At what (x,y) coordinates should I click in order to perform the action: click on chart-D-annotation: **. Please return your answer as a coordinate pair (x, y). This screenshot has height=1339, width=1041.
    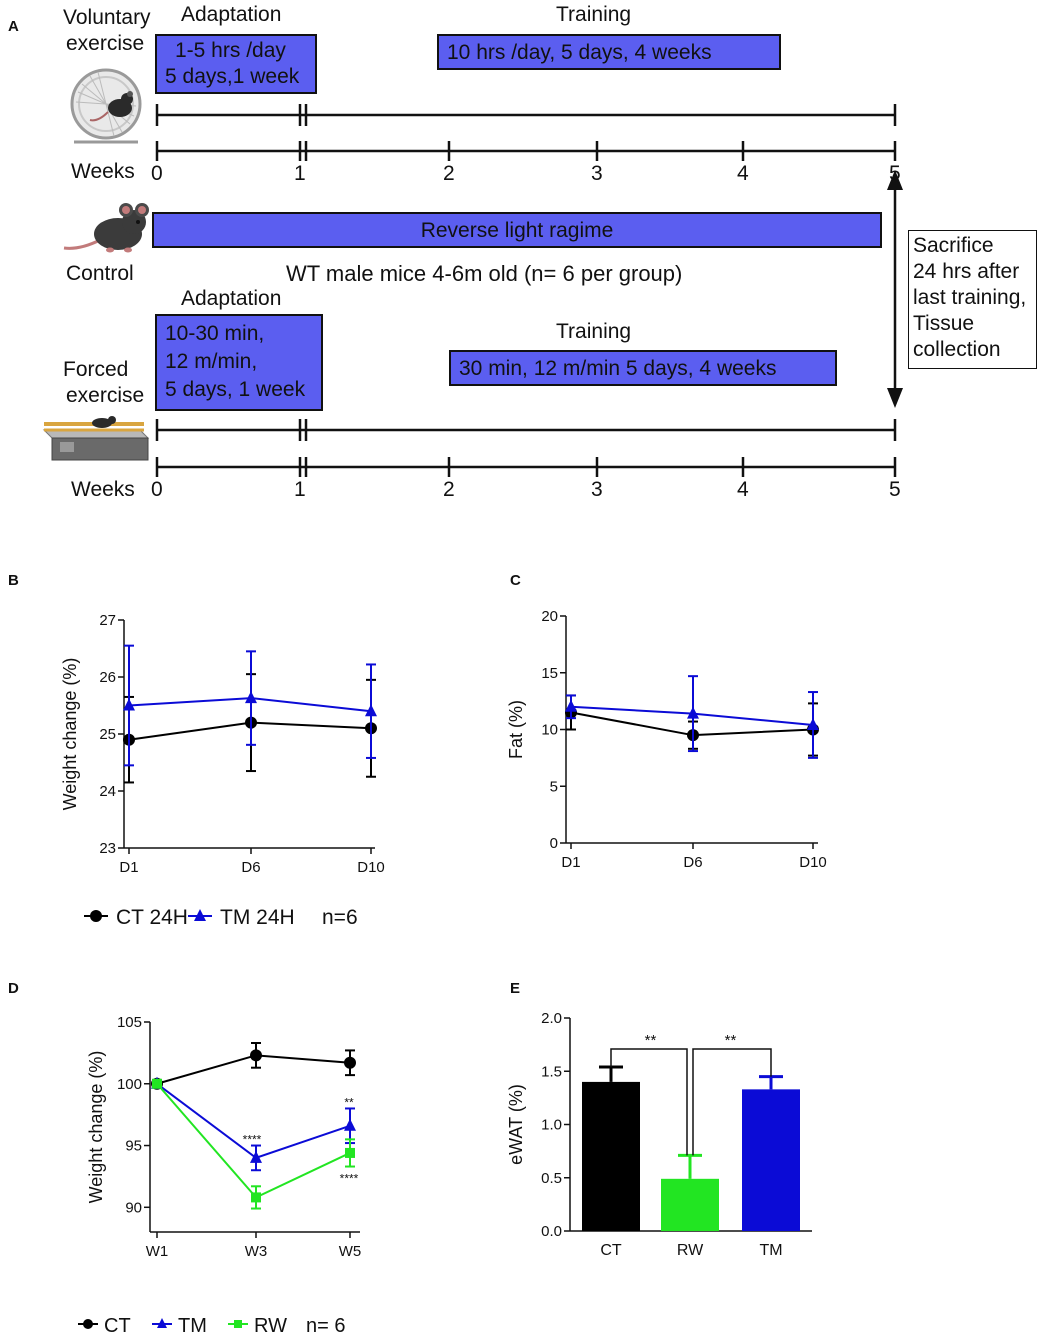
    Looking at the image, I should click on (349, 1103).